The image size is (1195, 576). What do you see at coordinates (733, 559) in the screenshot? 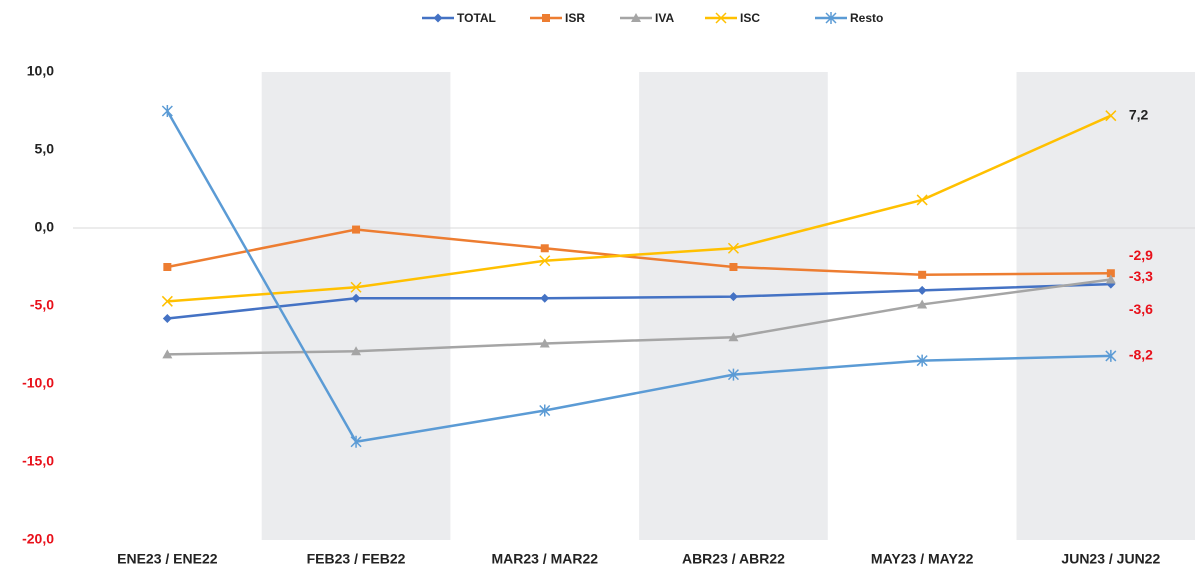
I see `x-tick-label: ABR23 / ABR22` at bounding box center [733, 559].